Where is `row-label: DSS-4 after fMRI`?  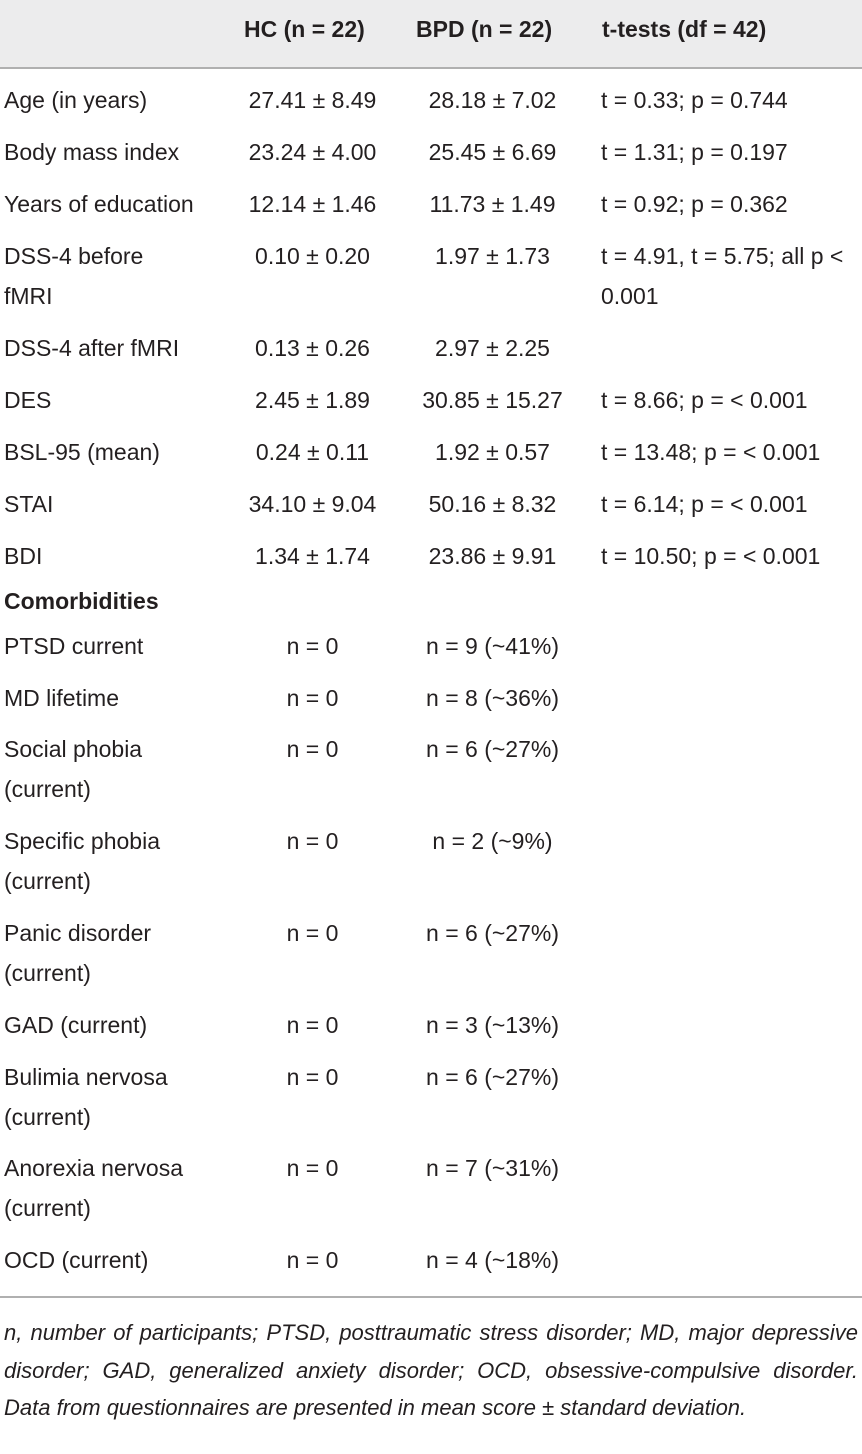
row-label: DSS-4 after fMRI is located at coordinates (92, 348).